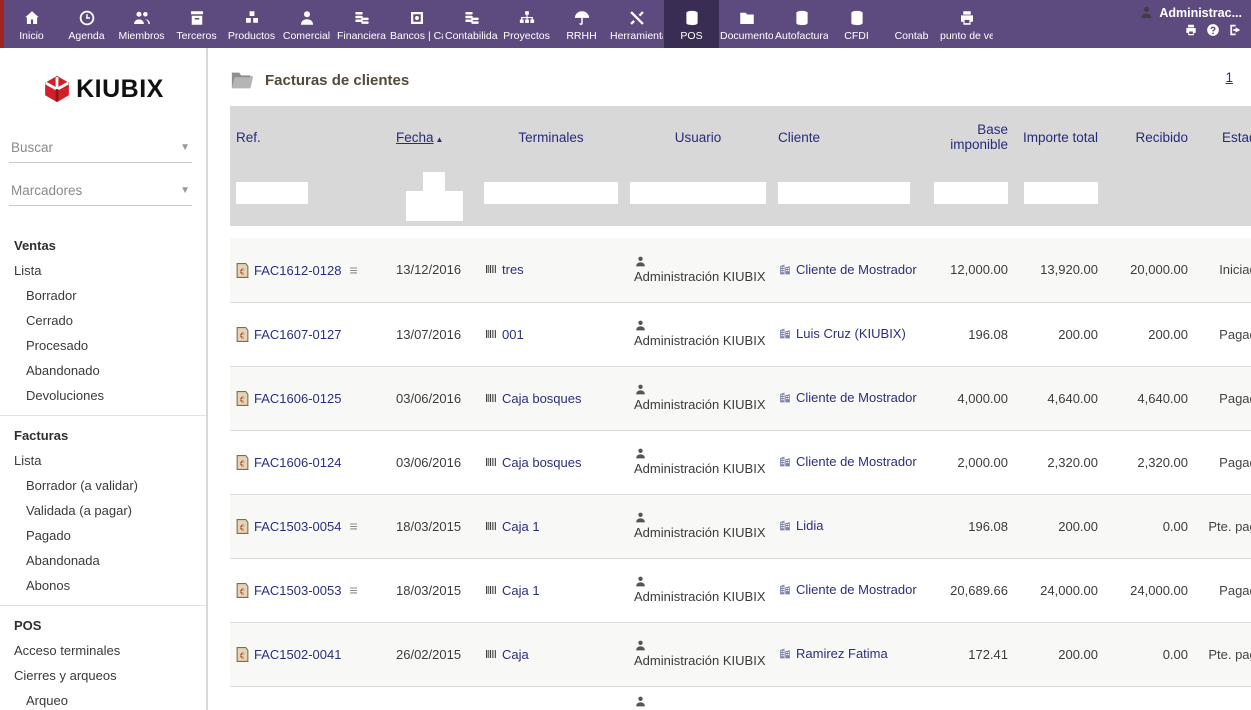 This screenshot has height=710, width=1251. What do you see at coordinates (1149, 137) in the screenshot?
I see `column-header-recibido: Recibido` at bounding box center [1149, 137].